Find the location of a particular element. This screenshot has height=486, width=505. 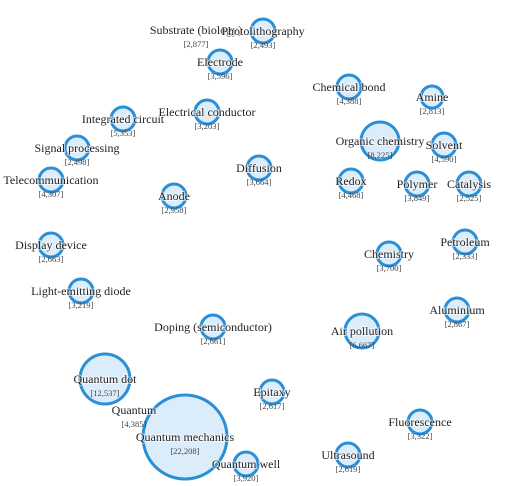

node-label: Display device is located at coordinates (51, 245).